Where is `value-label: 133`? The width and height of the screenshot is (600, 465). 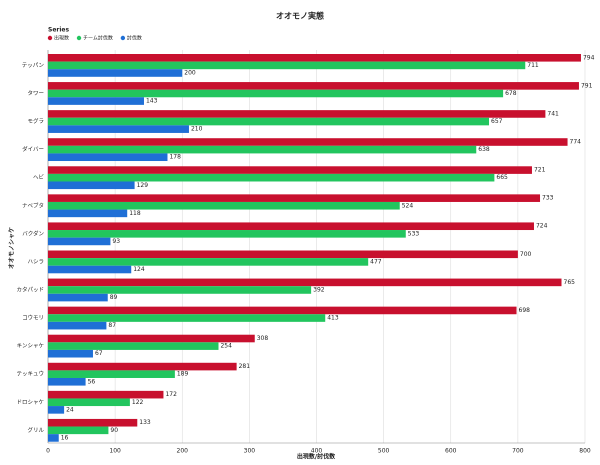
value-label: 133 is located at coordinates (145, 422).